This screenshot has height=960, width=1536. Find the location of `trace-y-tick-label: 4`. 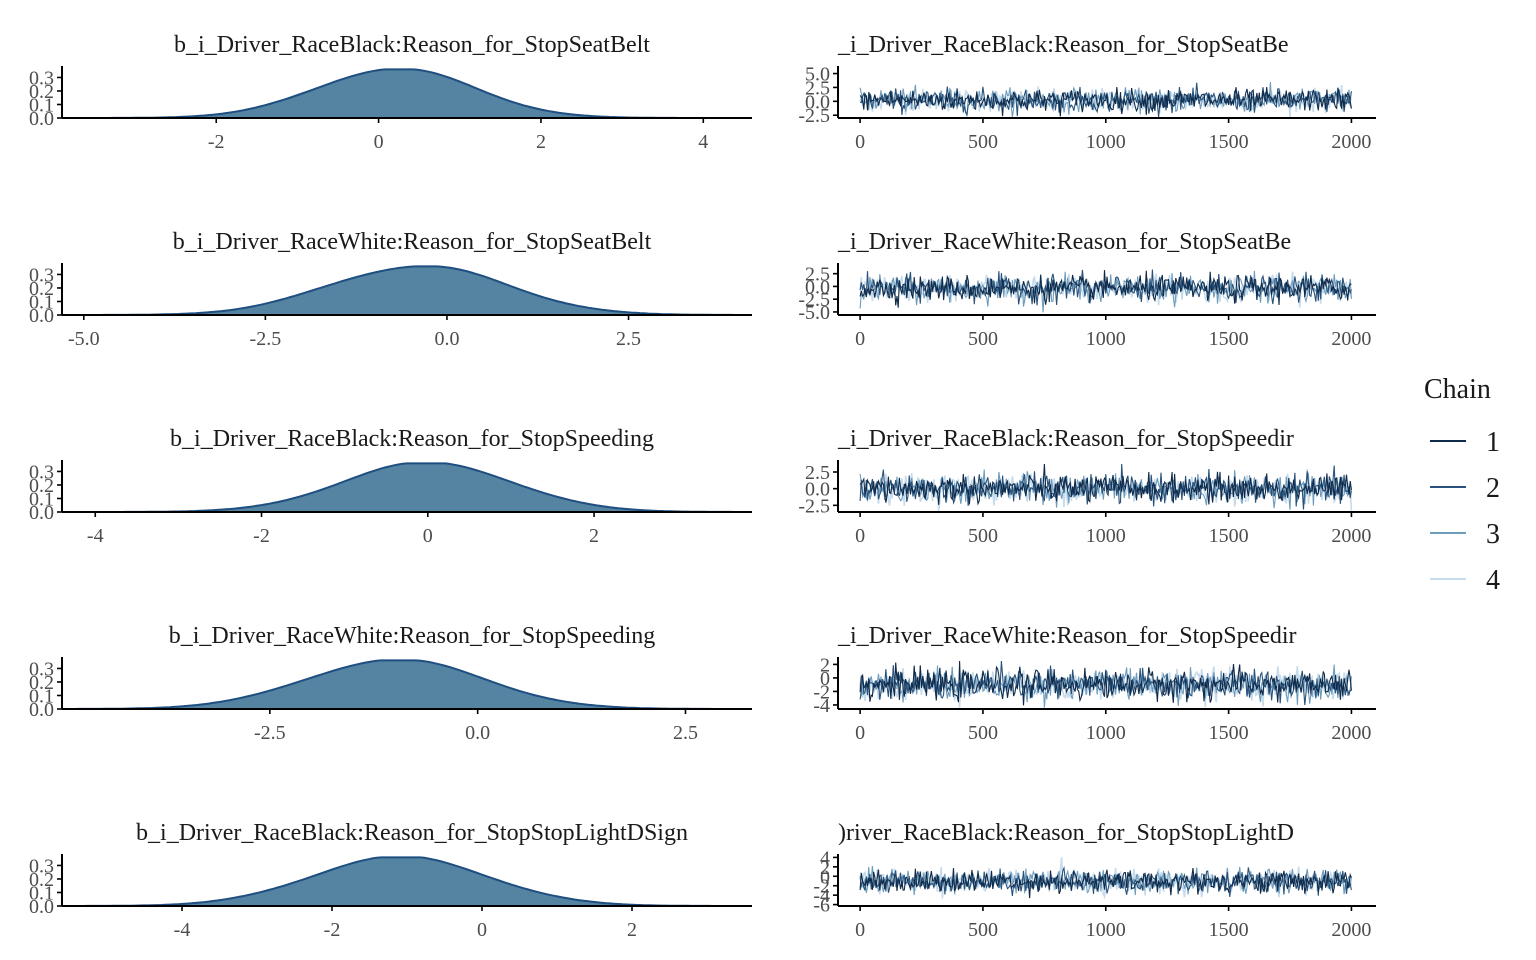

trace-y-tick-label: 4 is located at coordinates (825, 858).